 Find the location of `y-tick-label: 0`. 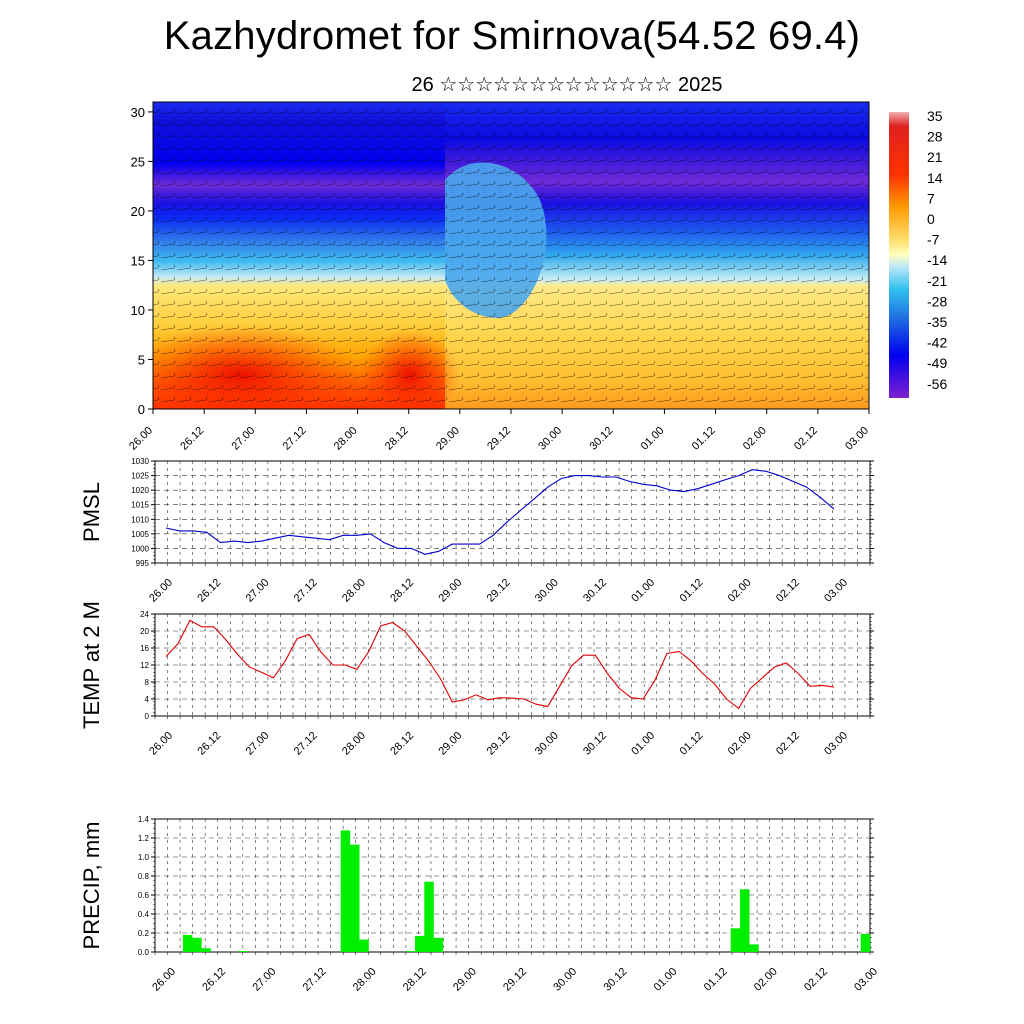

y-tick-label: 0 is located at coordinates (147, 716).